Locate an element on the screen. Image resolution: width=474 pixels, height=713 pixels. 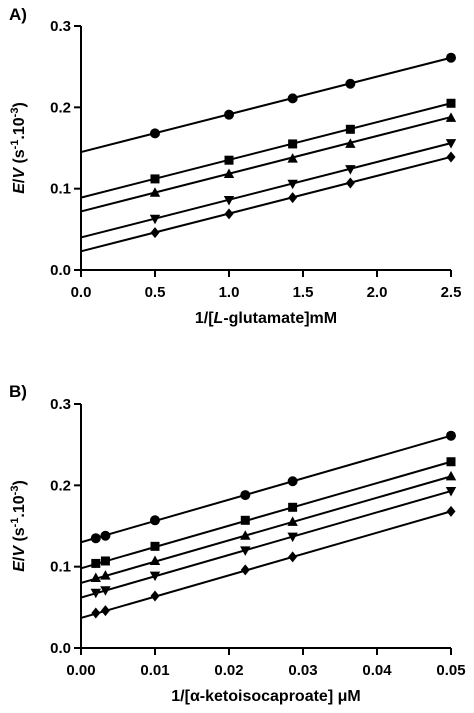
x-tick-label: 0.05 is located at coordinates (450, 670).